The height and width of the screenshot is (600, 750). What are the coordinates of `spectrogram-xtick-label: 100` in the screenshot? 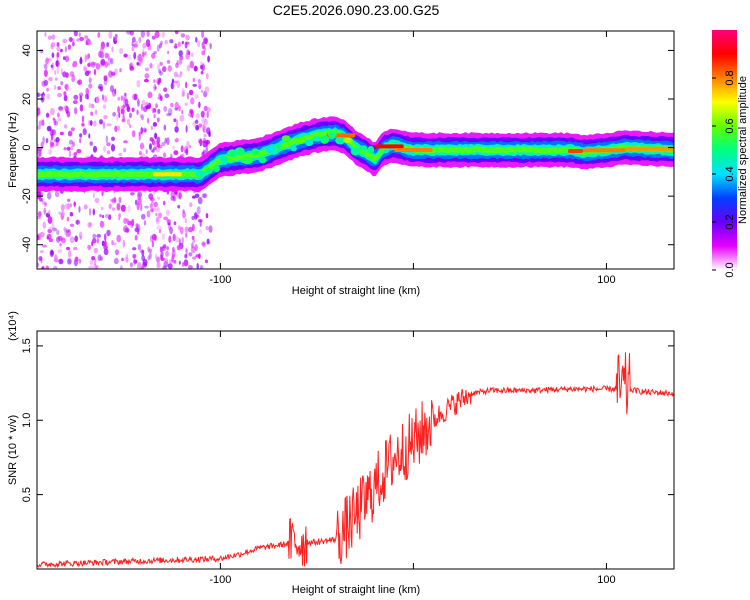 It's located at (606, 280).